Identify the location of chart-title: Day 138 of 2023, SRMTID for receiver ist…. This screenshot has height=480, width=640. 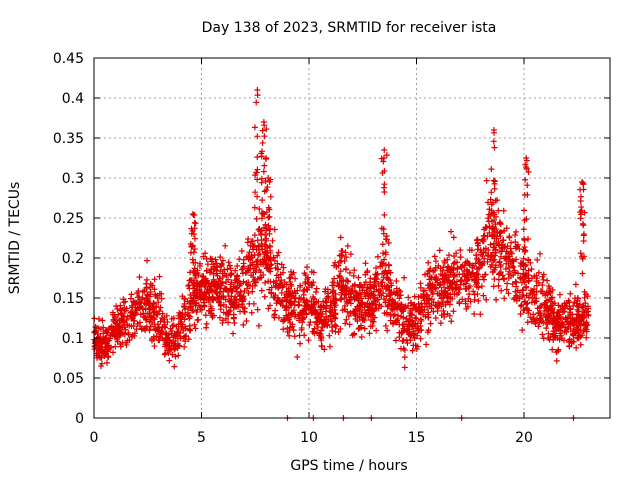
(349, 28).